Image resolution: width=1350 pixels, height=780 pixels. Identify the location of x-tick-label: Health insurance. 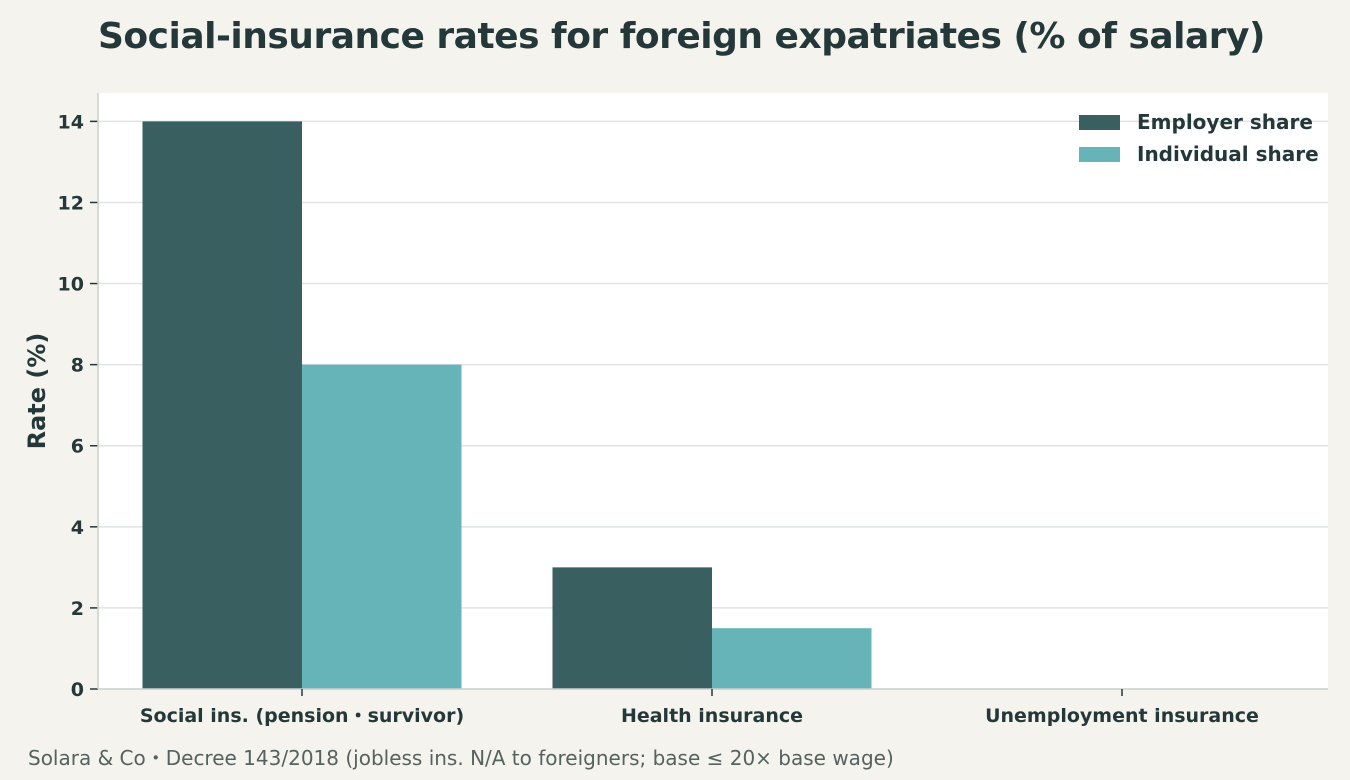
(712, 716).